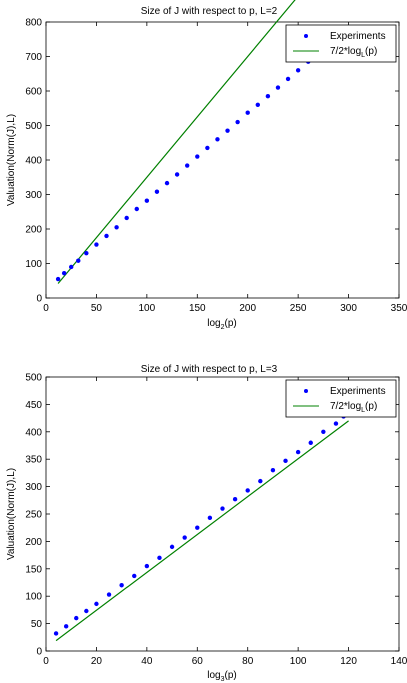 The width and height of the screenshot is (407, 683). What do you see at coordinates (147, 308) in the screenshot?
I see `chart-1-x-tick-label: 100` at bounding box center [147, 308].